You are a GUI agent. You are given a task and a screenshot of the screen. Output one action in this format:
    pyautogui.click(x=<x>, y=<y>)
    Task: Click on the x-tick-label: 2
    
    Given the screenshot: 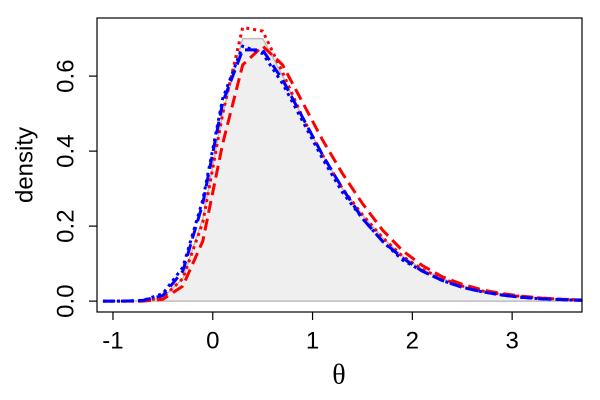 What is the action you would take?
    pyautogui.click(x=412, y=340)
    